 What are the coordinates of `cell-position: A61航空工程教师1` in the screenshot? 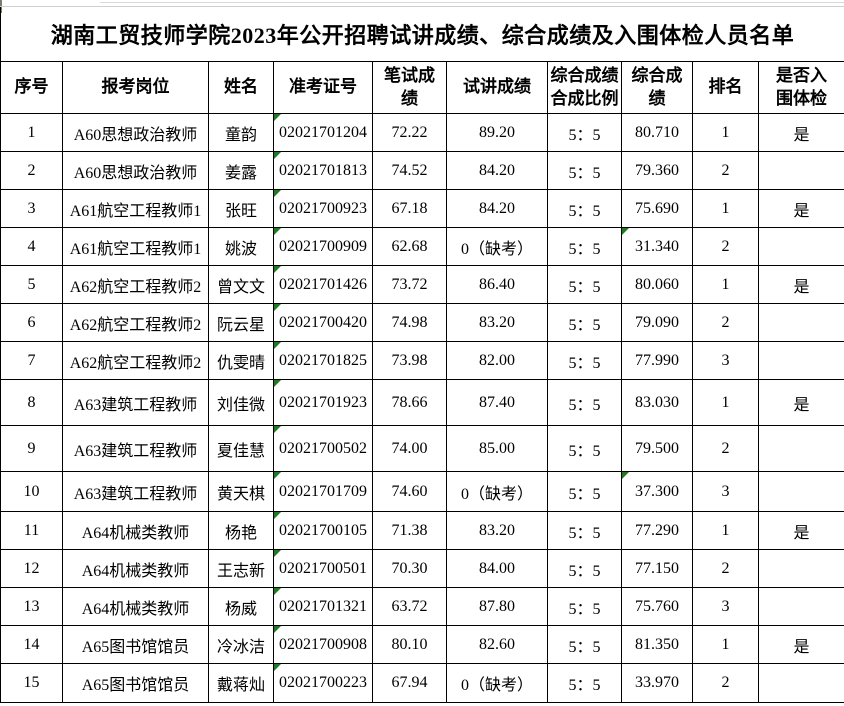 It's located at (135, 246).